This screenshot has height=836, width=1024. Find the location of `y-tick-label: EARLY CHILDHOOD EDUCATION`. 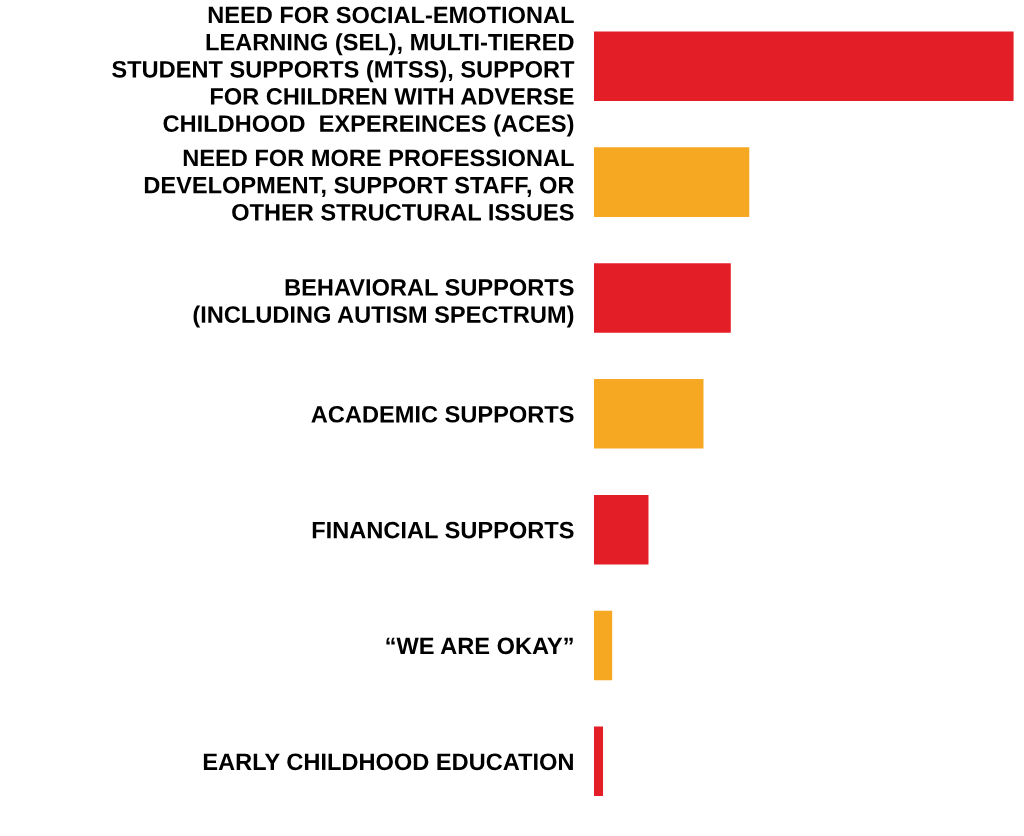

y-tick-label: EARLY CHILDHOOD EDUCATION is located at coordinates (388, 762).